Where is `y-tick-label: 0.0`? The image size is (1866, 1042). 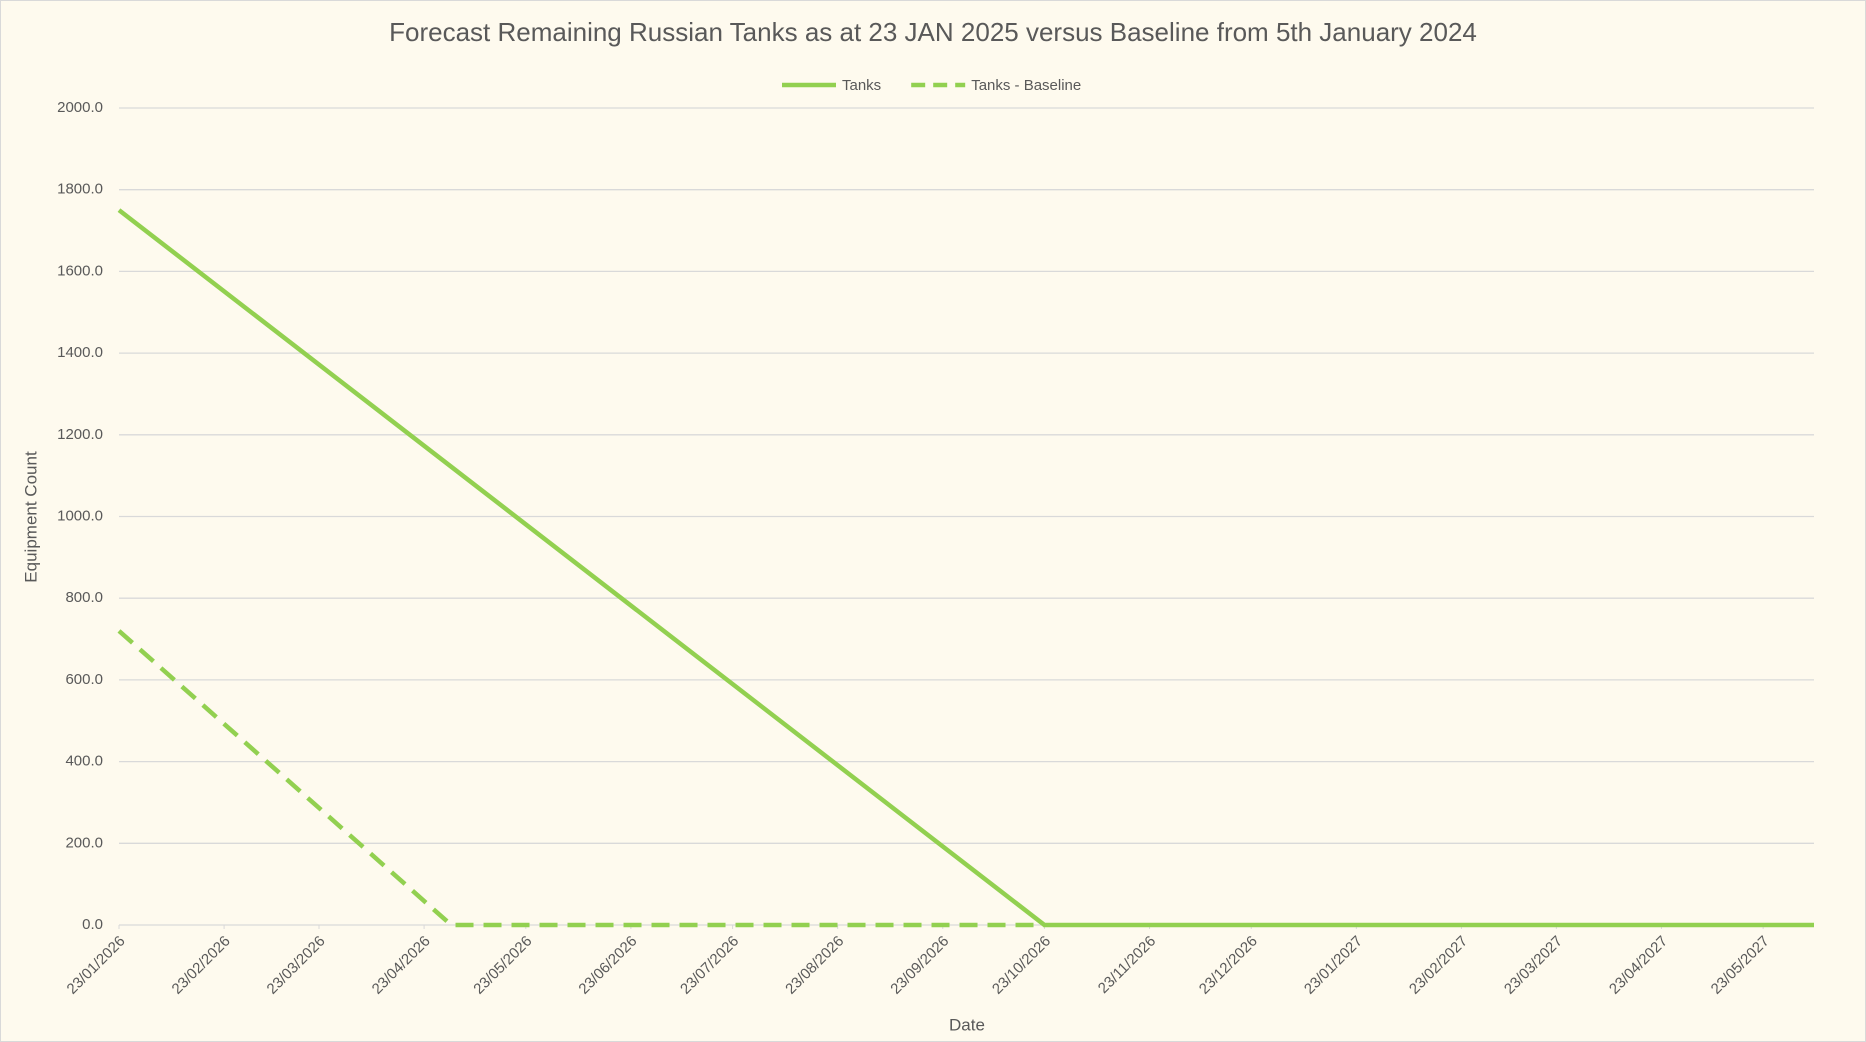
y-tick-label: 0.0 is located at coordinates (92, 924).